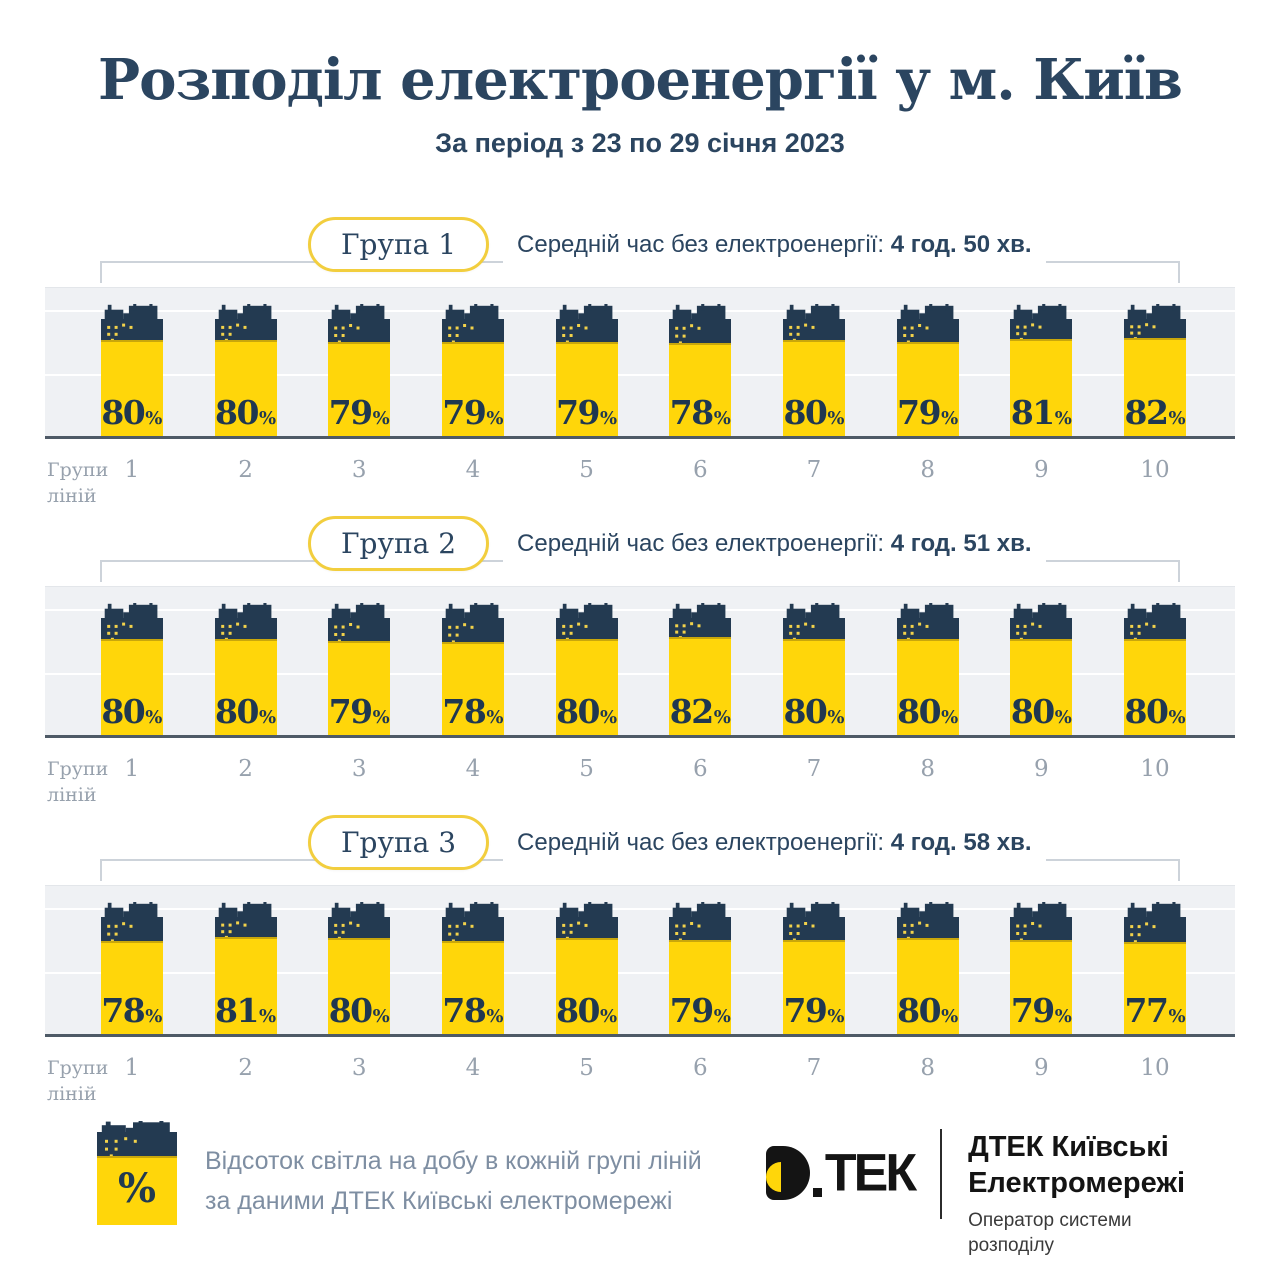 The image size is (1280, 1280). Describe the element at coordinates (1179, 870) in the screenshot. I see `bracket-drop-right` at that location.